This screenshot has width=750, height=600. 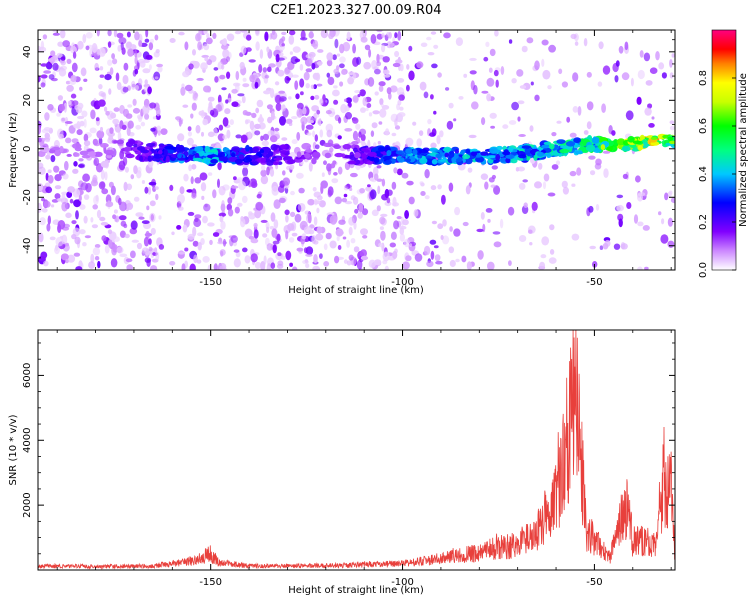 I want to click on snr-ylabel: SNR (10 * v/v), so click(x=13, y=449).